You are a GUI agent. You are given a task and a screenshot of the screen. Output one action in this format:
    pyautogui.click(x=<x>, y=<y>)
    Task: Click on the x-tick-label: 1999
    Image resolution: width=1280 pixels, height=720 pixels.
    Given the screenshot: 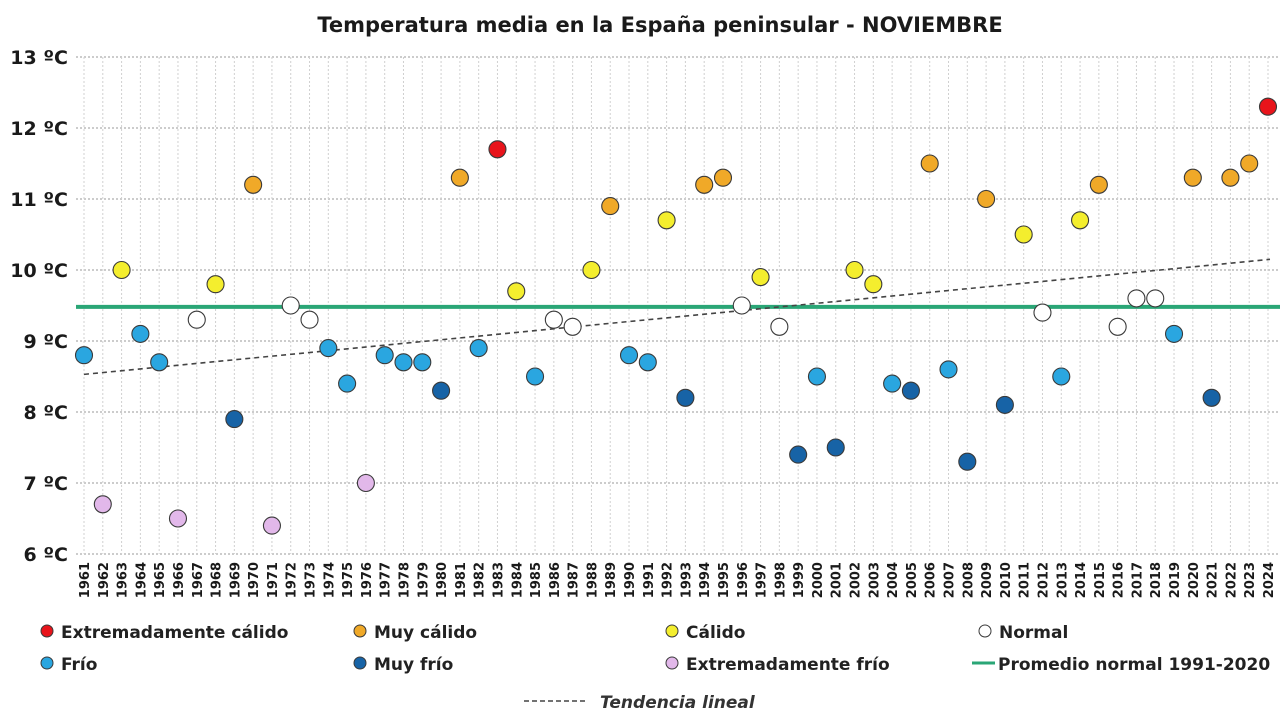 What is the action you would take?
    pyautogui.click(x=799, y=580)
    